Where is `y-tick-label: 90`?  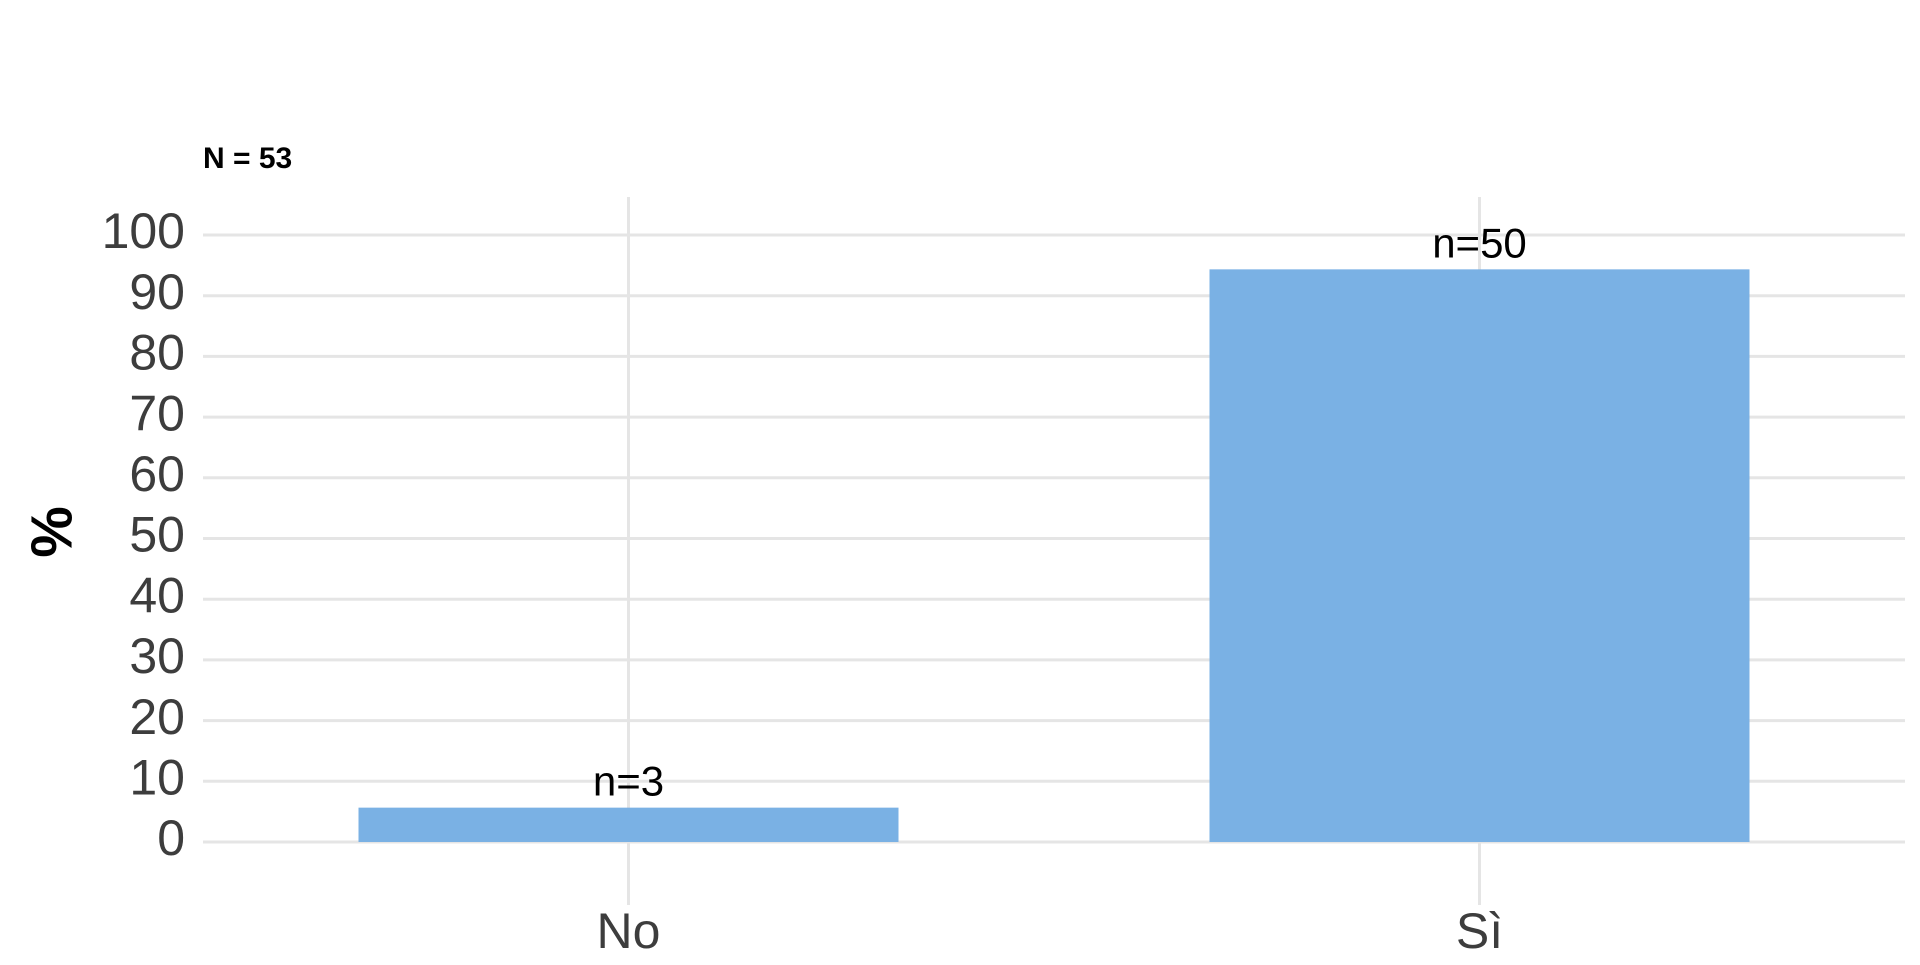
y-tick-label: 90 is located at coordinates (157, 292).